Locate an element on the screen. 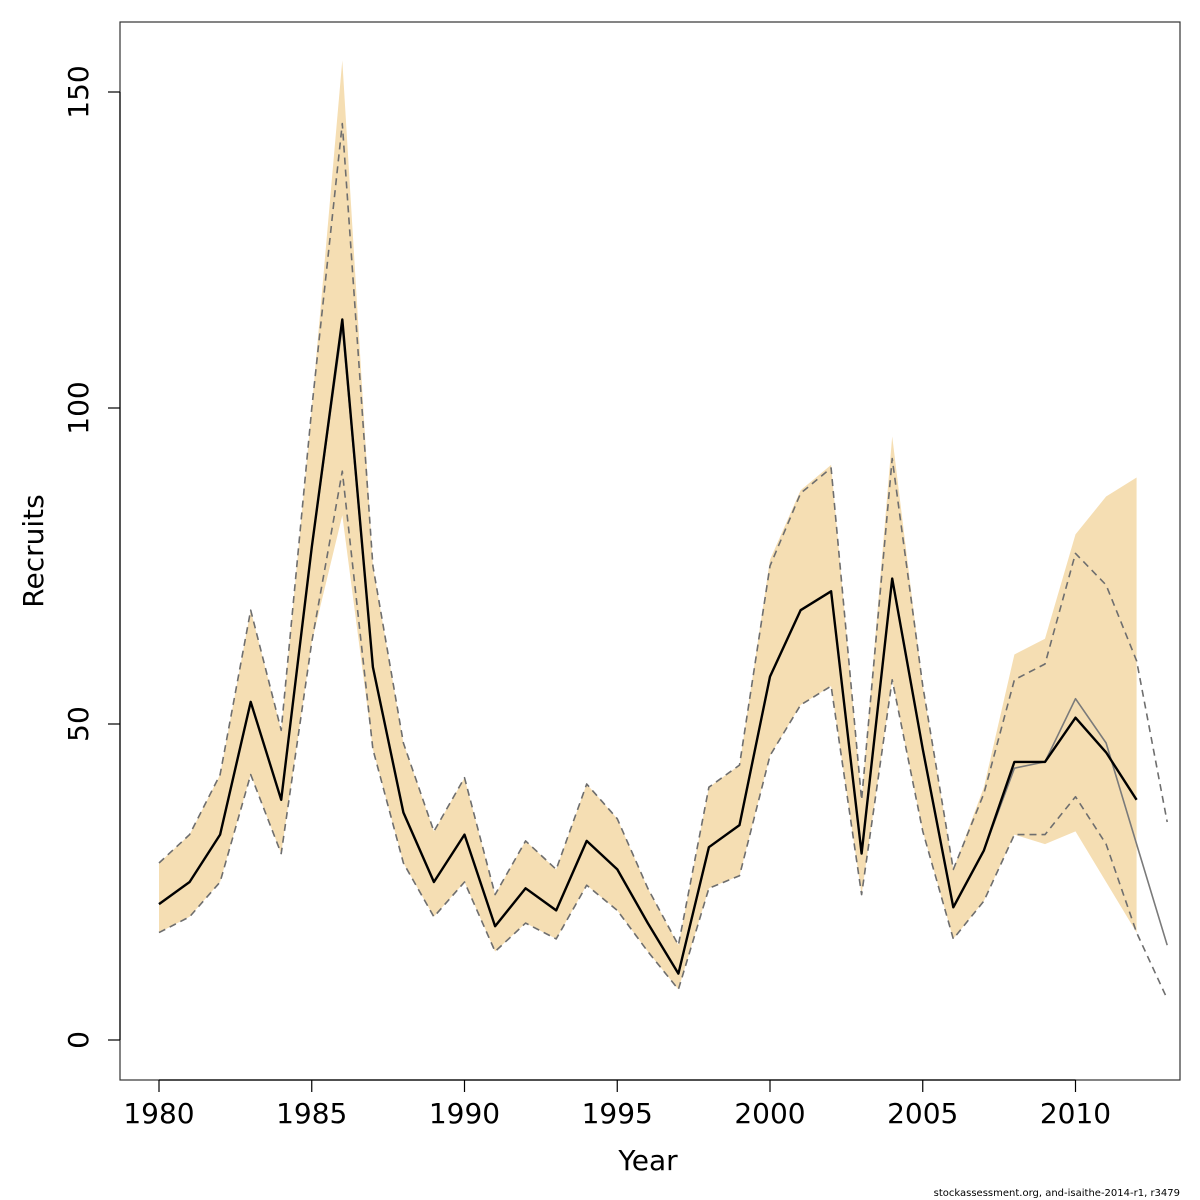 The image size is (1200, 1200). x-tick-label: 2000 is located at coordinates (769, 1113).